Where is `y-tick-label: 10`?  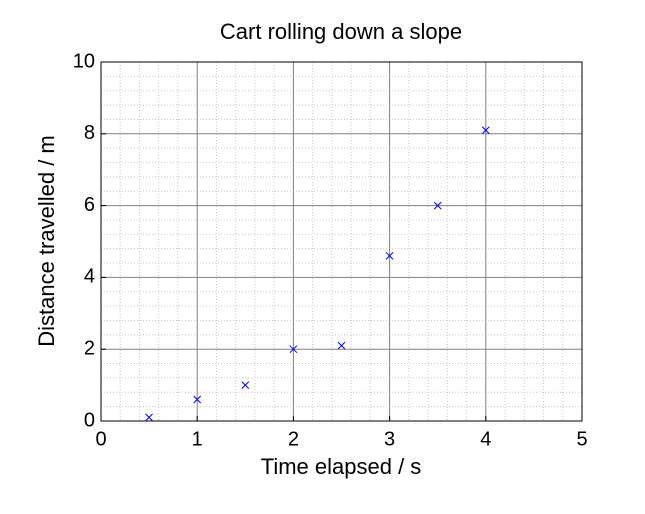
y-tick-label: 10 is located at coordinates (84, 61).